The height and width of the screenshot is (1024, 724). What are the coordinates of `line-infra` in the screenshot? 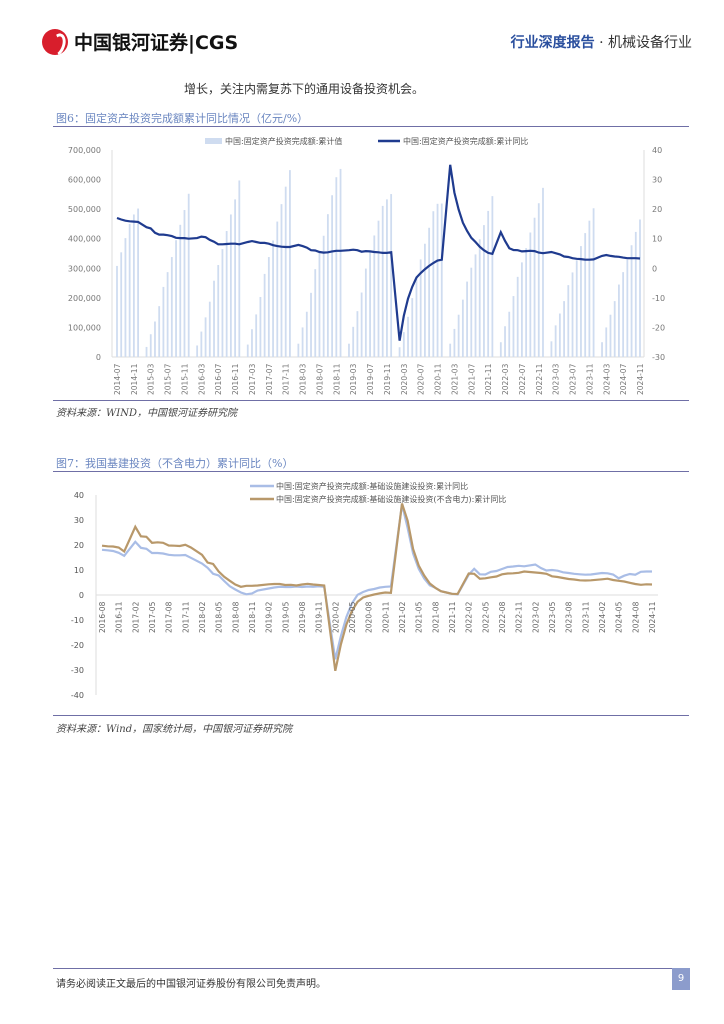 It's located at (376, 582).